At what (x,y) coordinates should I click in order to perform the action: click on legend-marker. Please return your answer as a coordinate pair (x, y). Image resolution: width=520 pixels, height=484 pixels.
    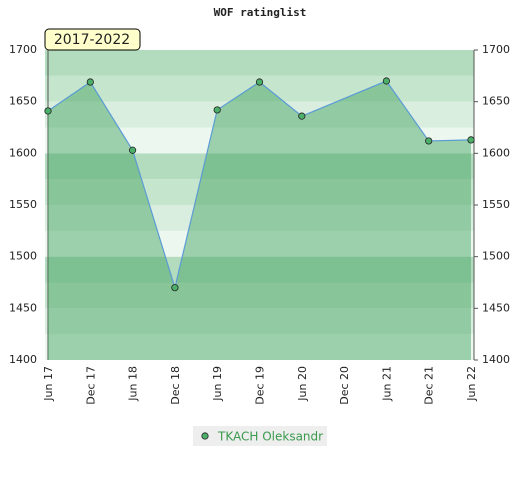
    Looking at the image, I should click on (205, 436).